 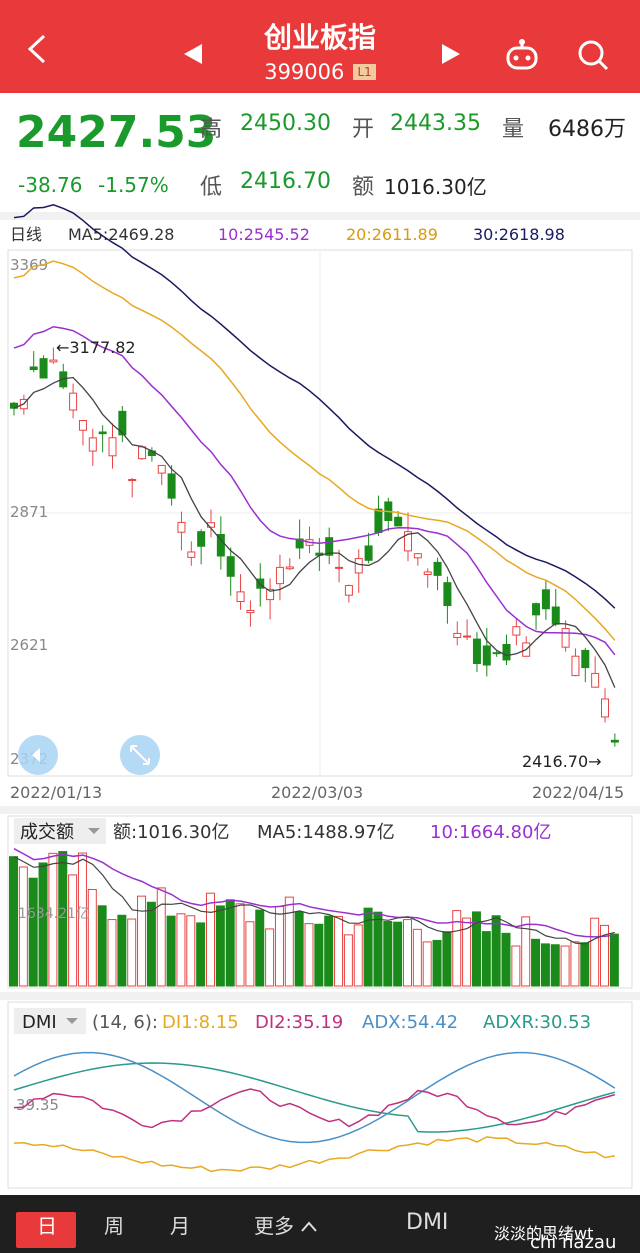 I want to click on watermark-text: 淡淡的思绪wt, so click(x=544, y=1233).